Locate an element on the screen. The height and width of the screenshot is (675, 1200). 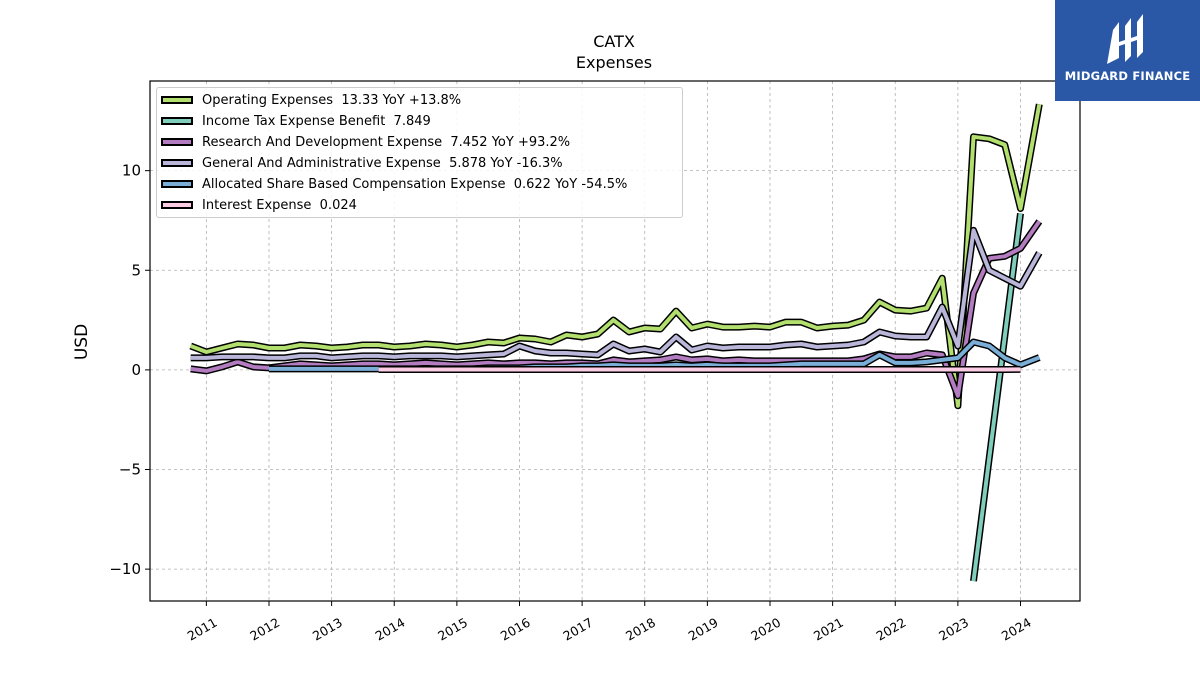
x-tick-label: 2018 is located at coordinates (640, 629).